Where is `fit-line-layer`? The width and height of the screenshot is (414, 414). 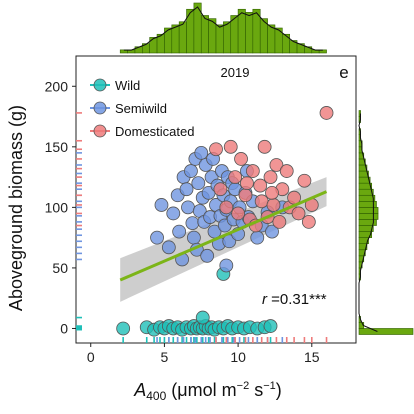
fit-line-layer is located at coordinates (223, 236).